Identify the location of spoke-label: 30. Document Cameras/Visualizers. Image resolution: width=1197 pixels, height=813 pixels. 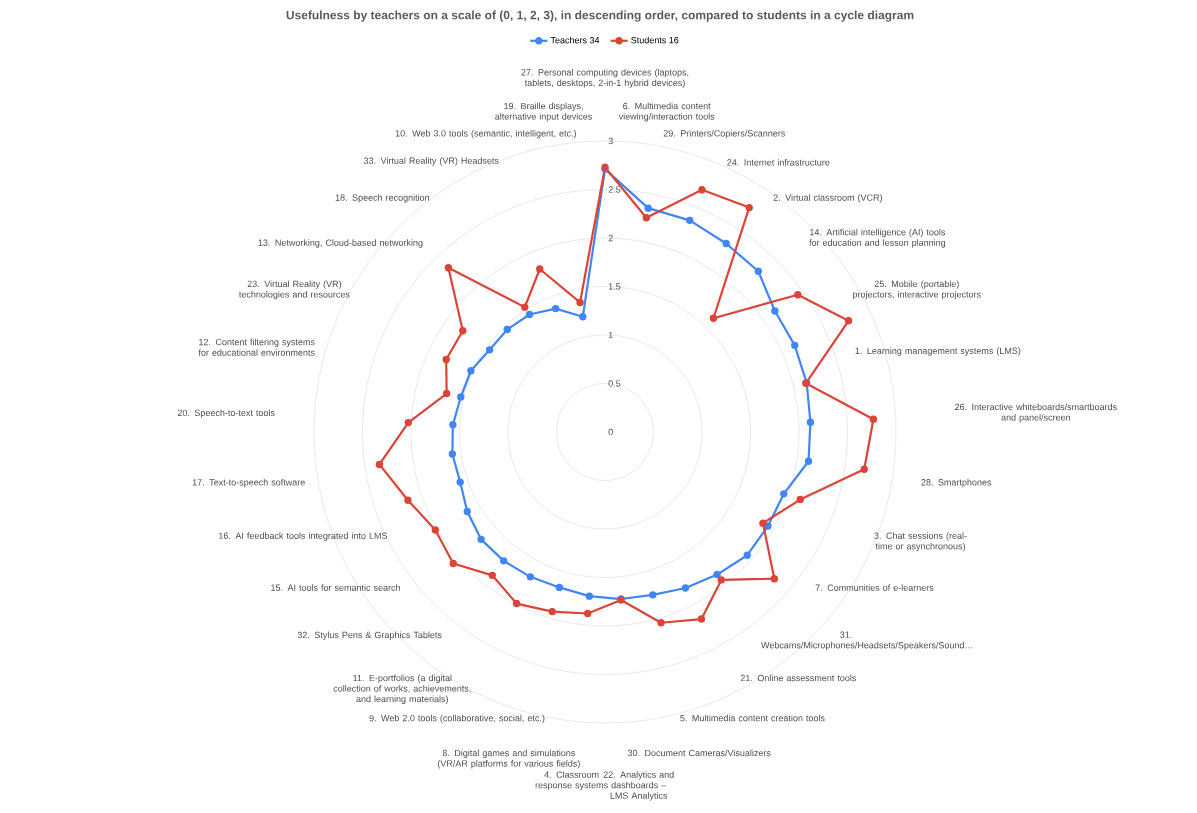
(699, 753).